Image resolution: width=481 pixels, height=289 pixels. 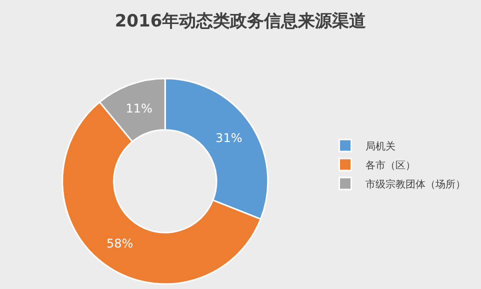 What do you see at coordinates (120, 243) in the screenshot?
I see `data-label: 58%` at bounding box center [120, 243].